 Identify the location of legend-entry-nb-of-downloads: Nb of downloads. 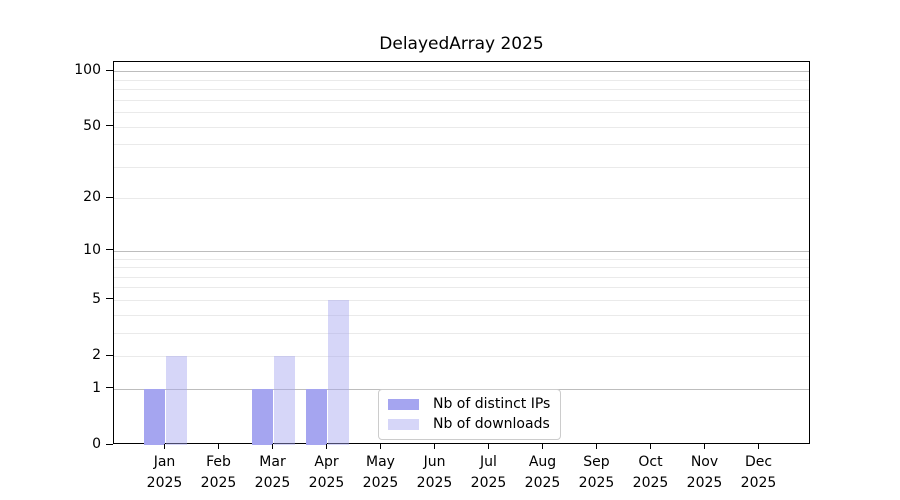
(469, 424).